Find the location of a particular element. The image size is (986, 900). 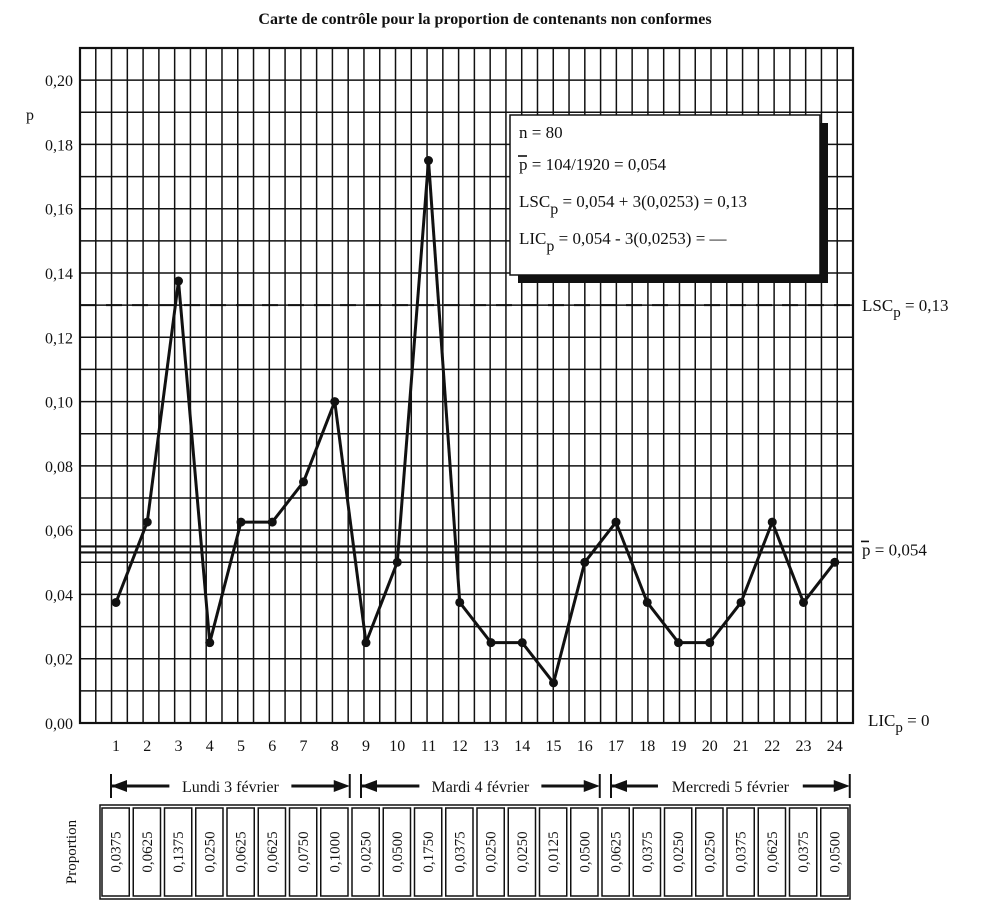

x-tick-label: 16 is located at coordinates (585, 746).